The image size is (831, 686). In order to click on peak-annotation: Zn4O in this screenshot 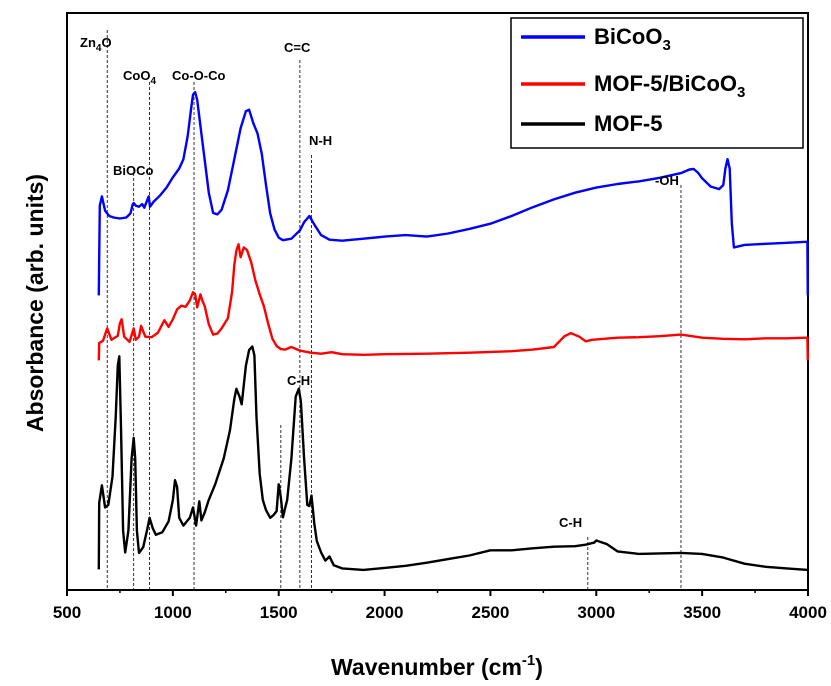, I will do `click(96, 44)`.